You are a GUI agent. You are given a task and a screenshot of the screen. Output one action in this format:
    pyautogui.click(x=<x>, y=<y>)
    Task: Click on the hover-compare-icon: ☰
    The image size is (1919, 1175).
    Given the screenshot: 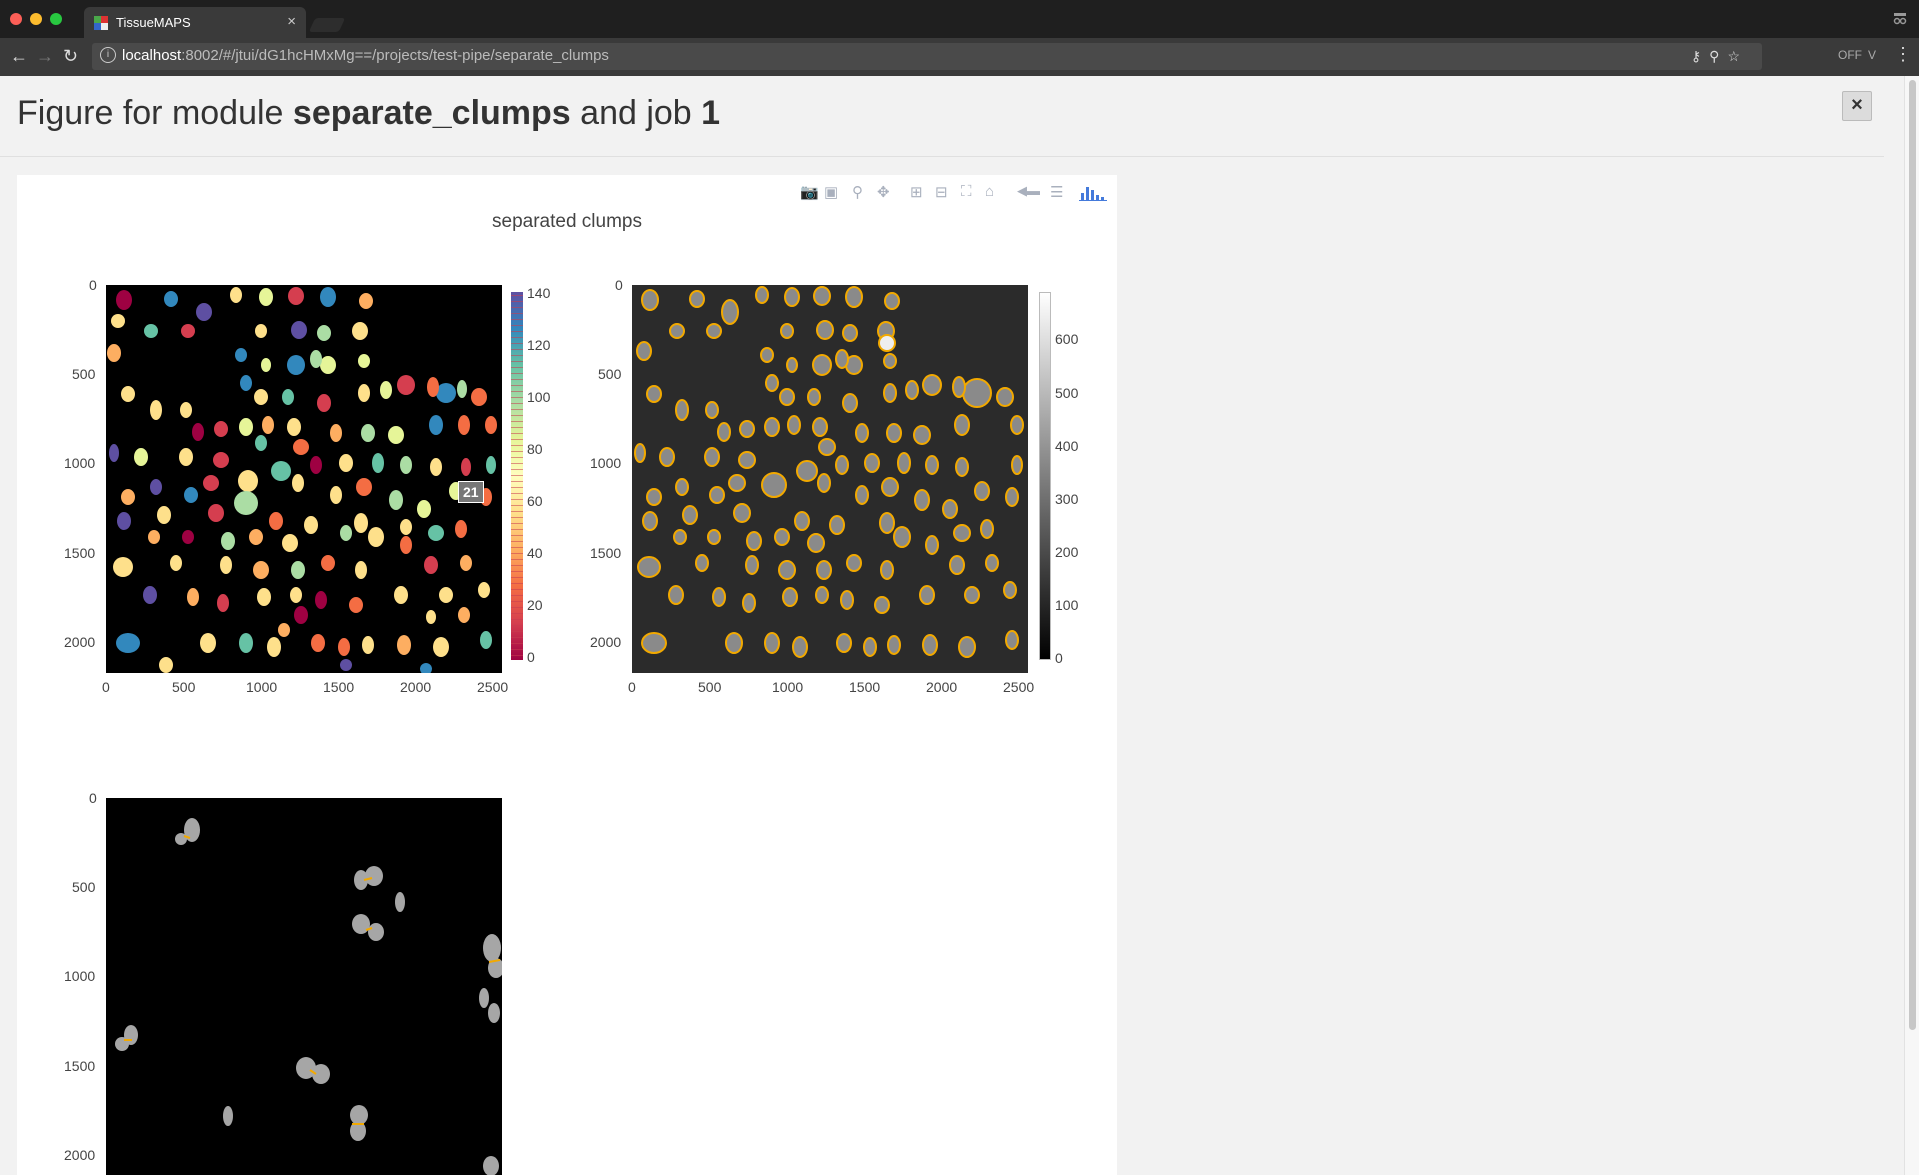 What is the action you would take?
    pyautogui.click(x=1057, y=192)
    